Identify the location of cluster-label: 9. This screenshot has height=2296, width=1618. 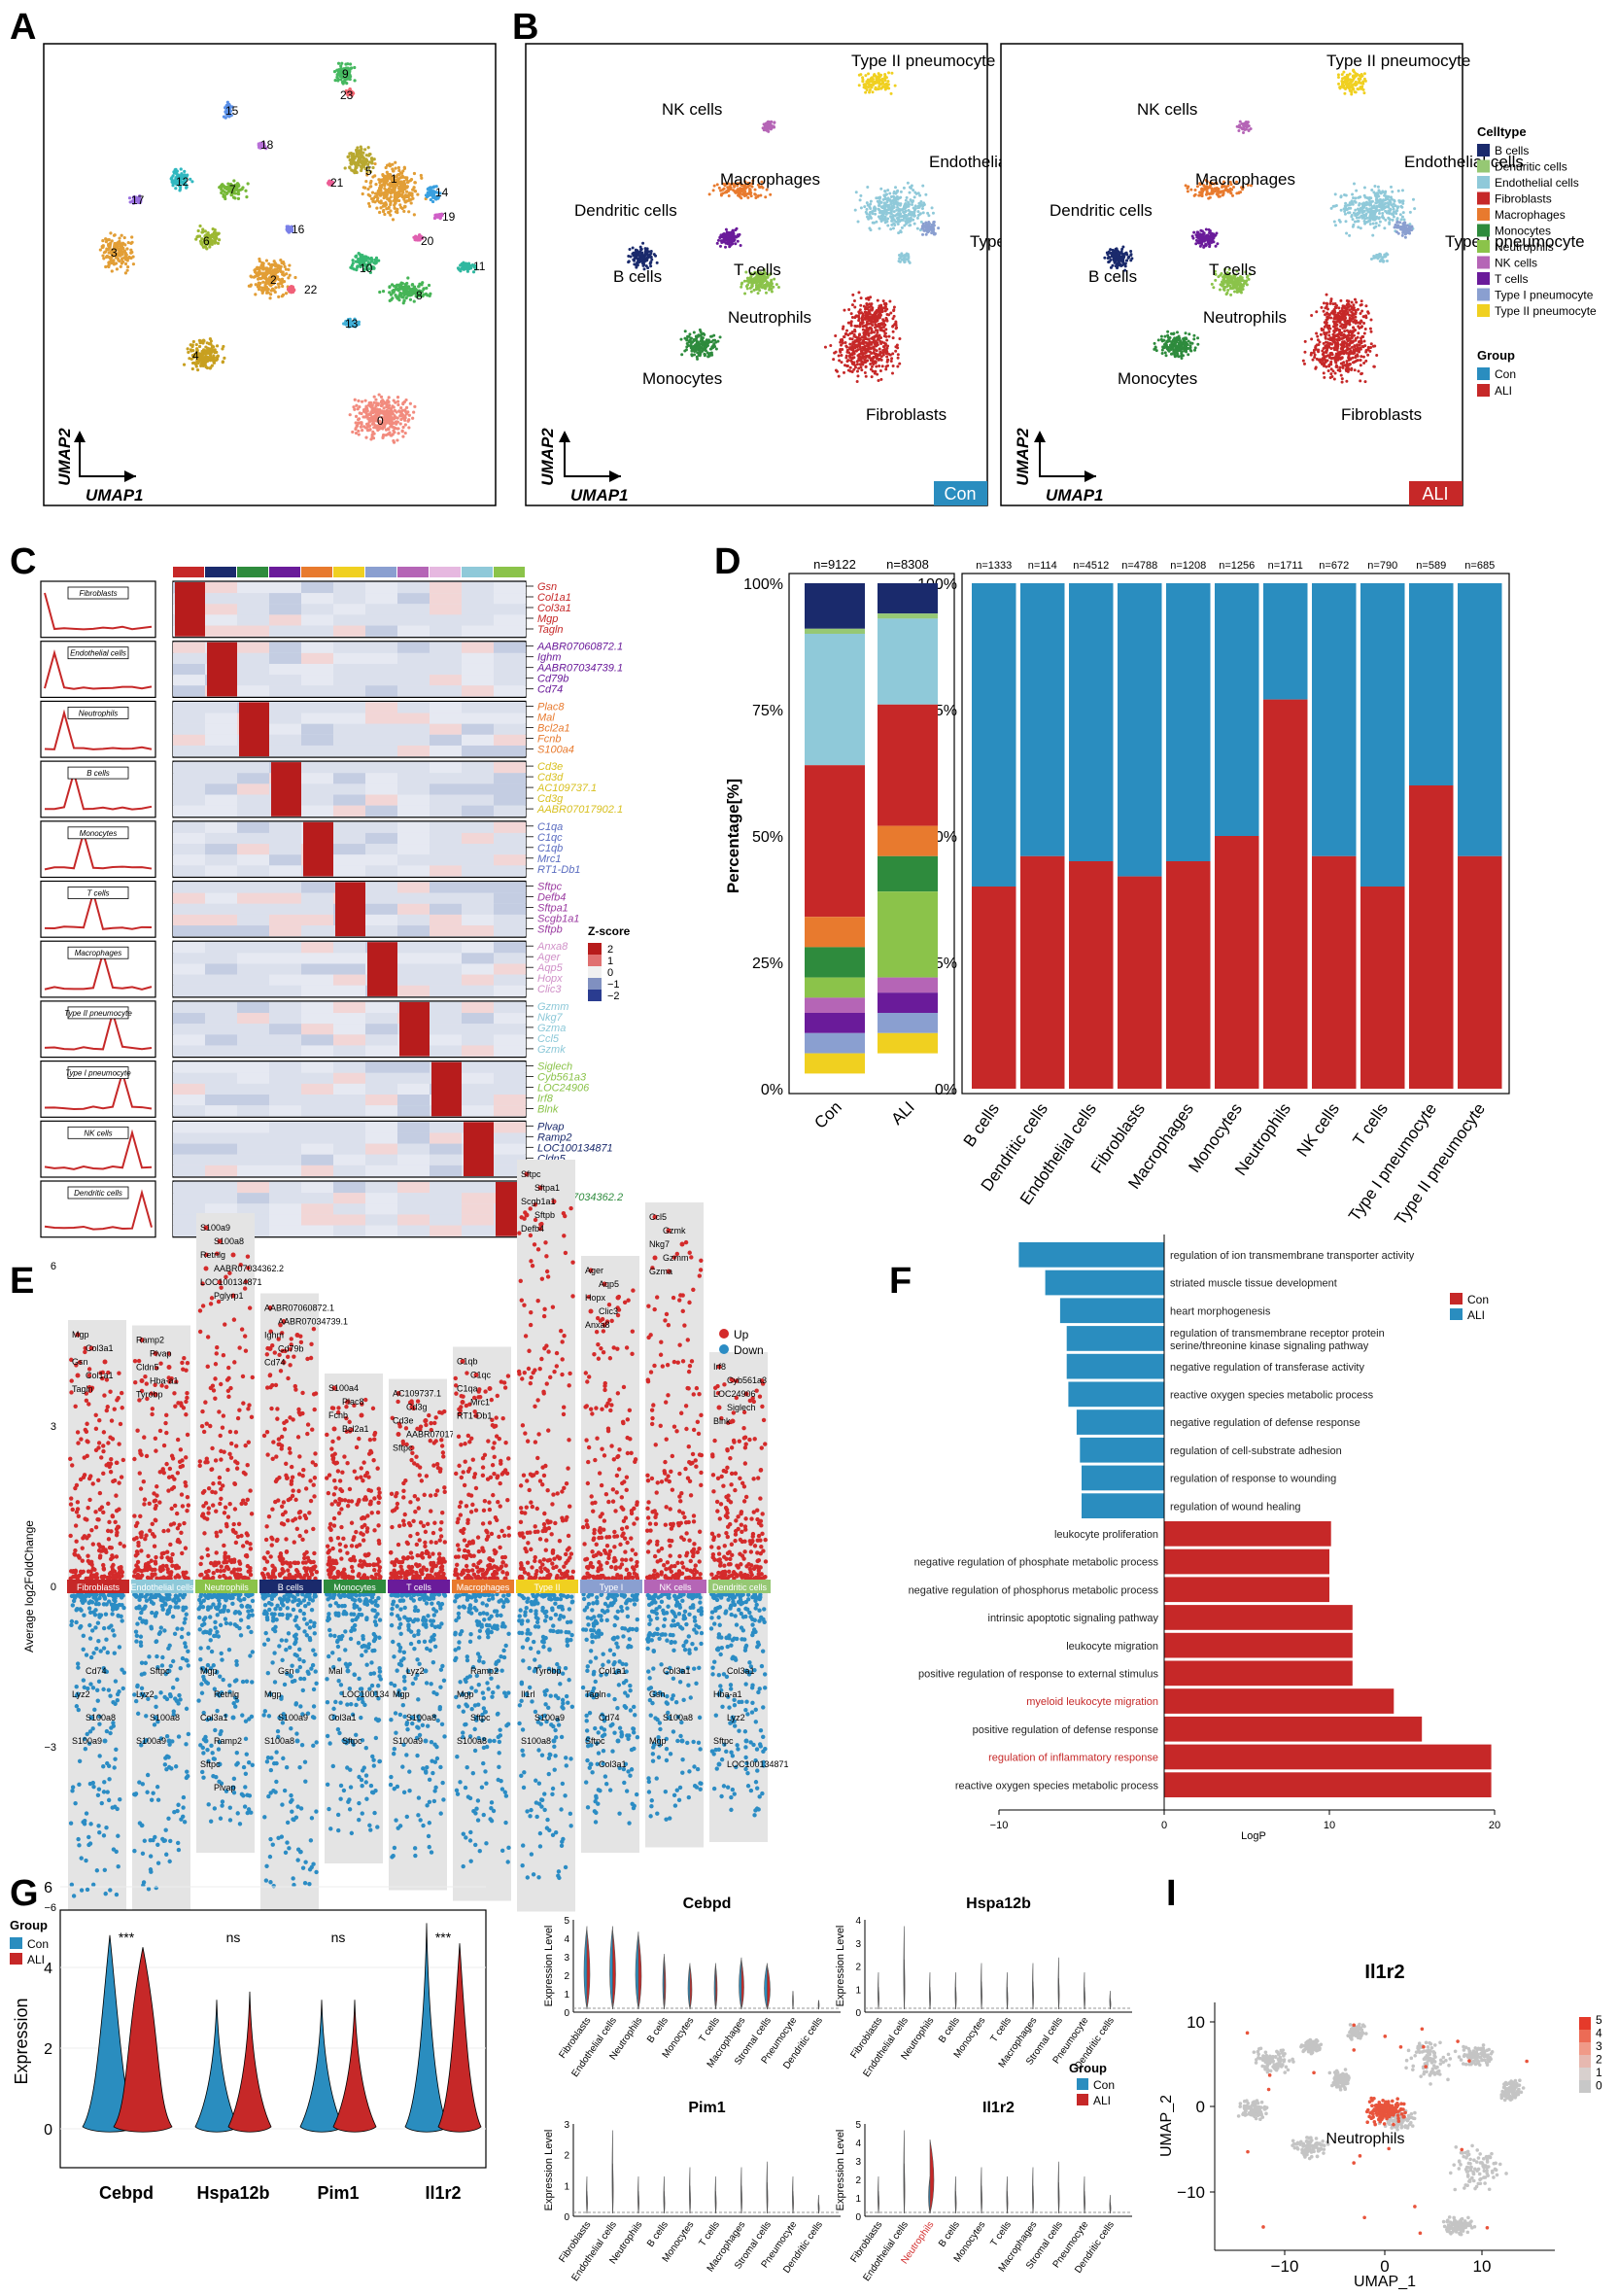
(345, 74).